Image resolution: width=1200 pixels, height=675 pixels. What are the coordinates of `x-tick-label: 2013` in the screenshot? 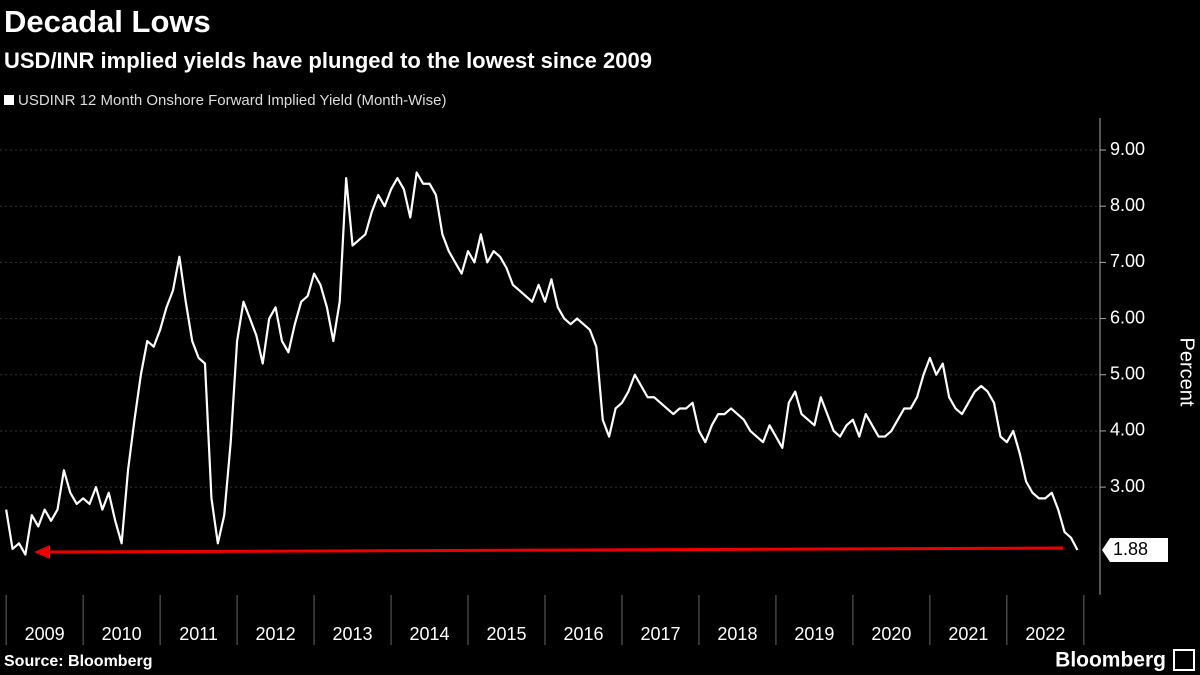 It's located at (353, 634).